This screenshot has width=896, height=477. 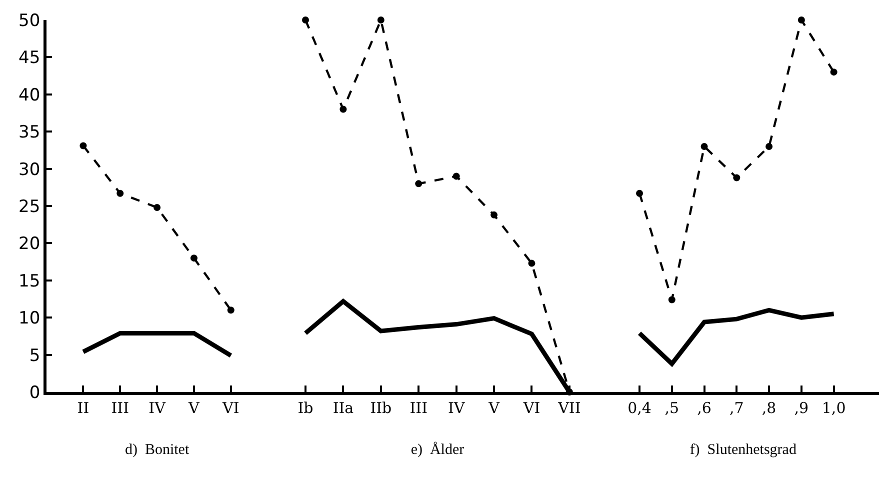 What do you see at coordinates (29, 244) in the screenshot?
I see `y-tick-label: 20` at bounding box center [29, 244].